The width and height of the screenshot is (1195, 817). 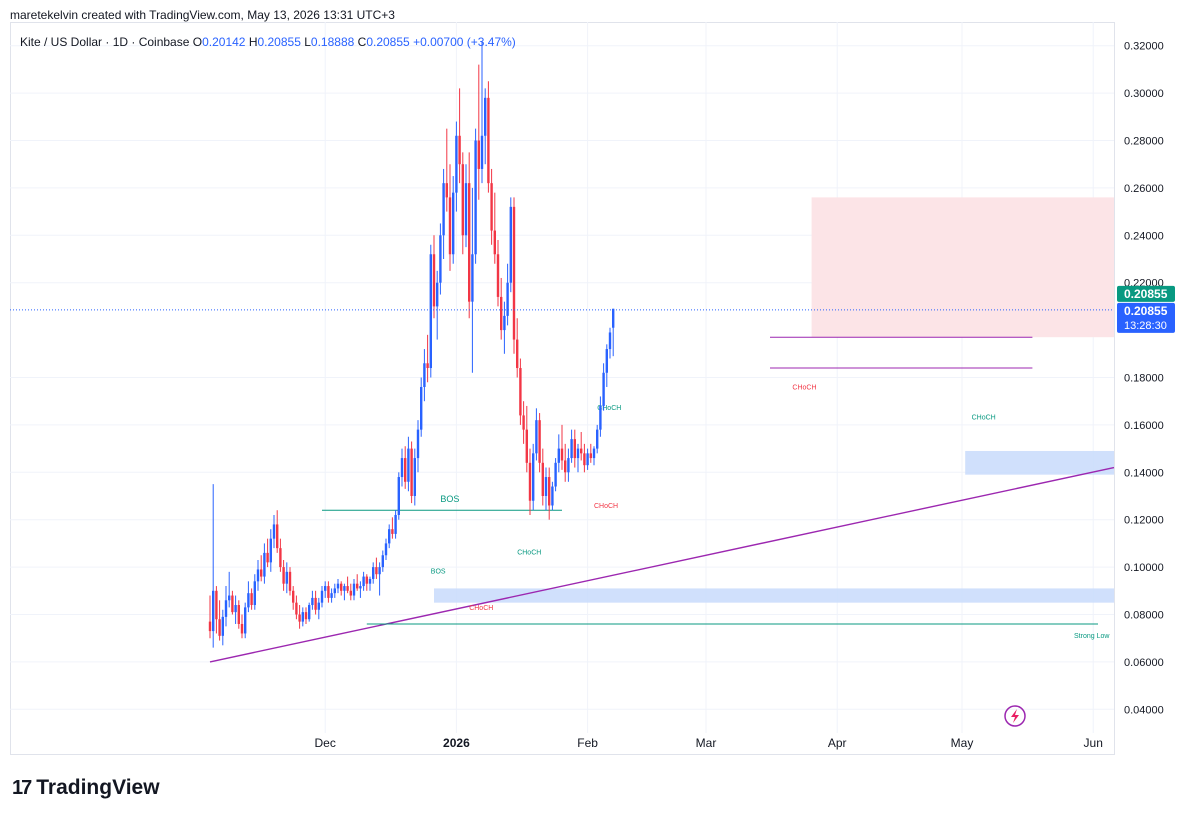 I want to click on x-tick-label: Jun, so click(x=1093, y=743).